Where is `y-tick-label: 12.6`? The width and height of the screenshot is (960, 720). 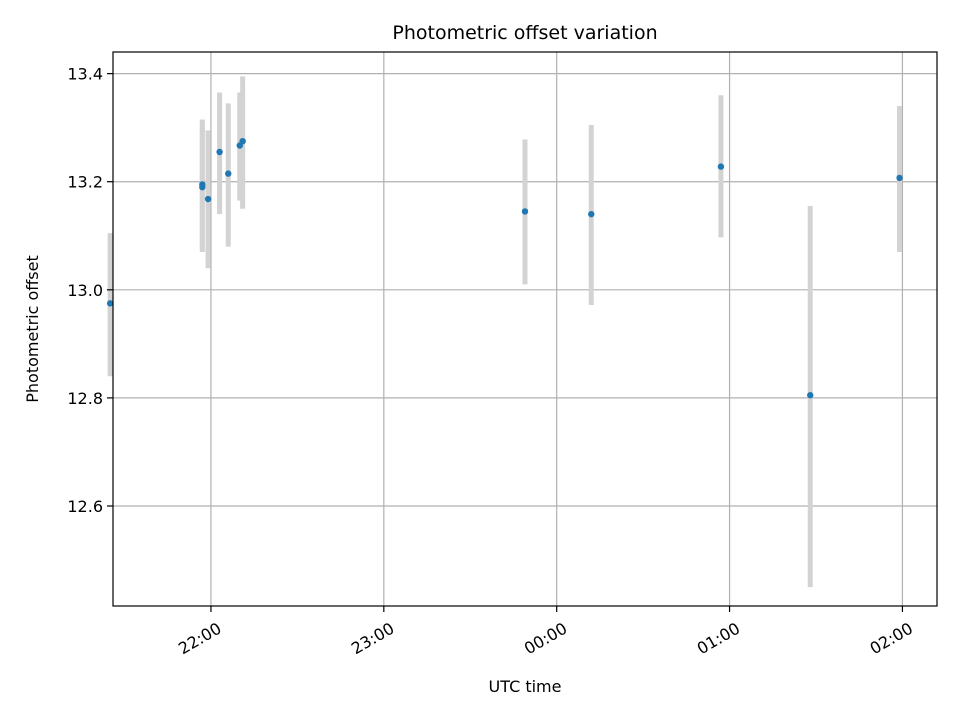
y-tick-label: 12.6 is located at coordinates (85, 506).